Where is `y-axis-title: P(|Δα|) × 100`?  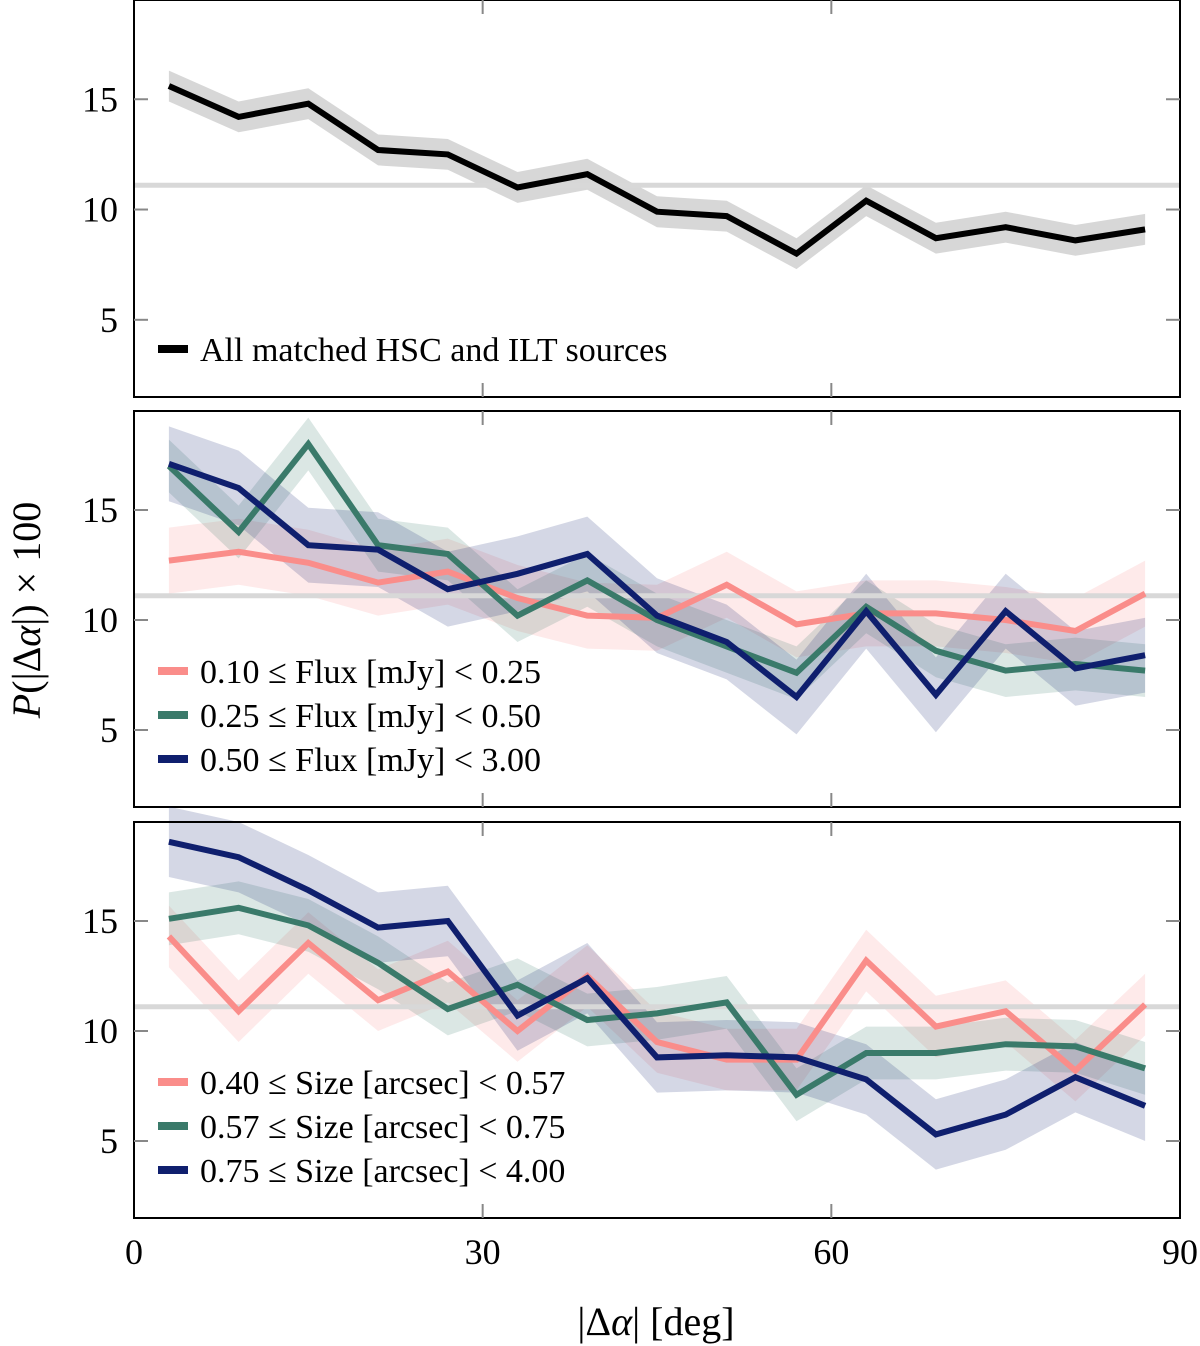 y-axis-title: P(|Δα|) × 100 is located at coordinates (26, 610).